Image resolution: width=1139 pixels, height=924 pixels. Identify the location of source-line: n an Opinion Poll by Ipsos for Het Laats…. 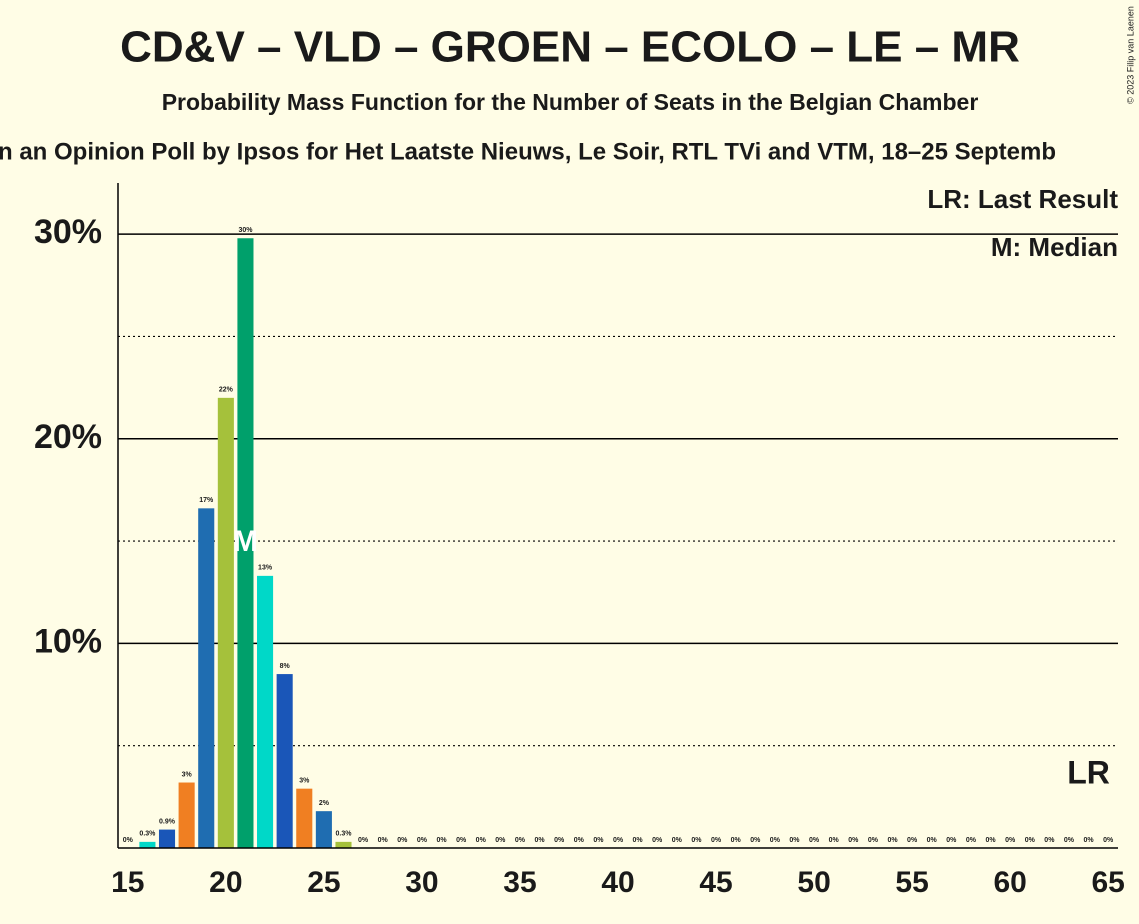
(528, 151).